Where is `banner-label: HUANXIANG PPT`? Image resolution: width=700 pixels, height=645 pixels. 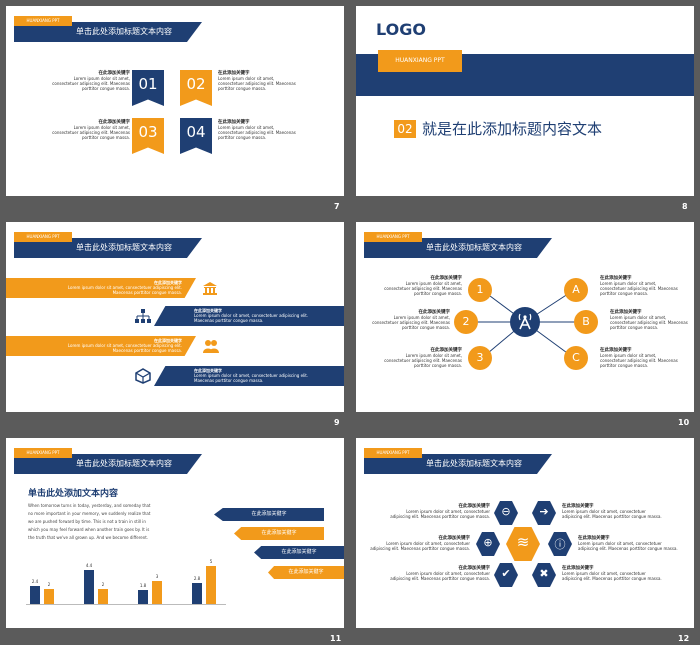
banner-label: HUANXIANG PPT is located at coordinates (420, 61).